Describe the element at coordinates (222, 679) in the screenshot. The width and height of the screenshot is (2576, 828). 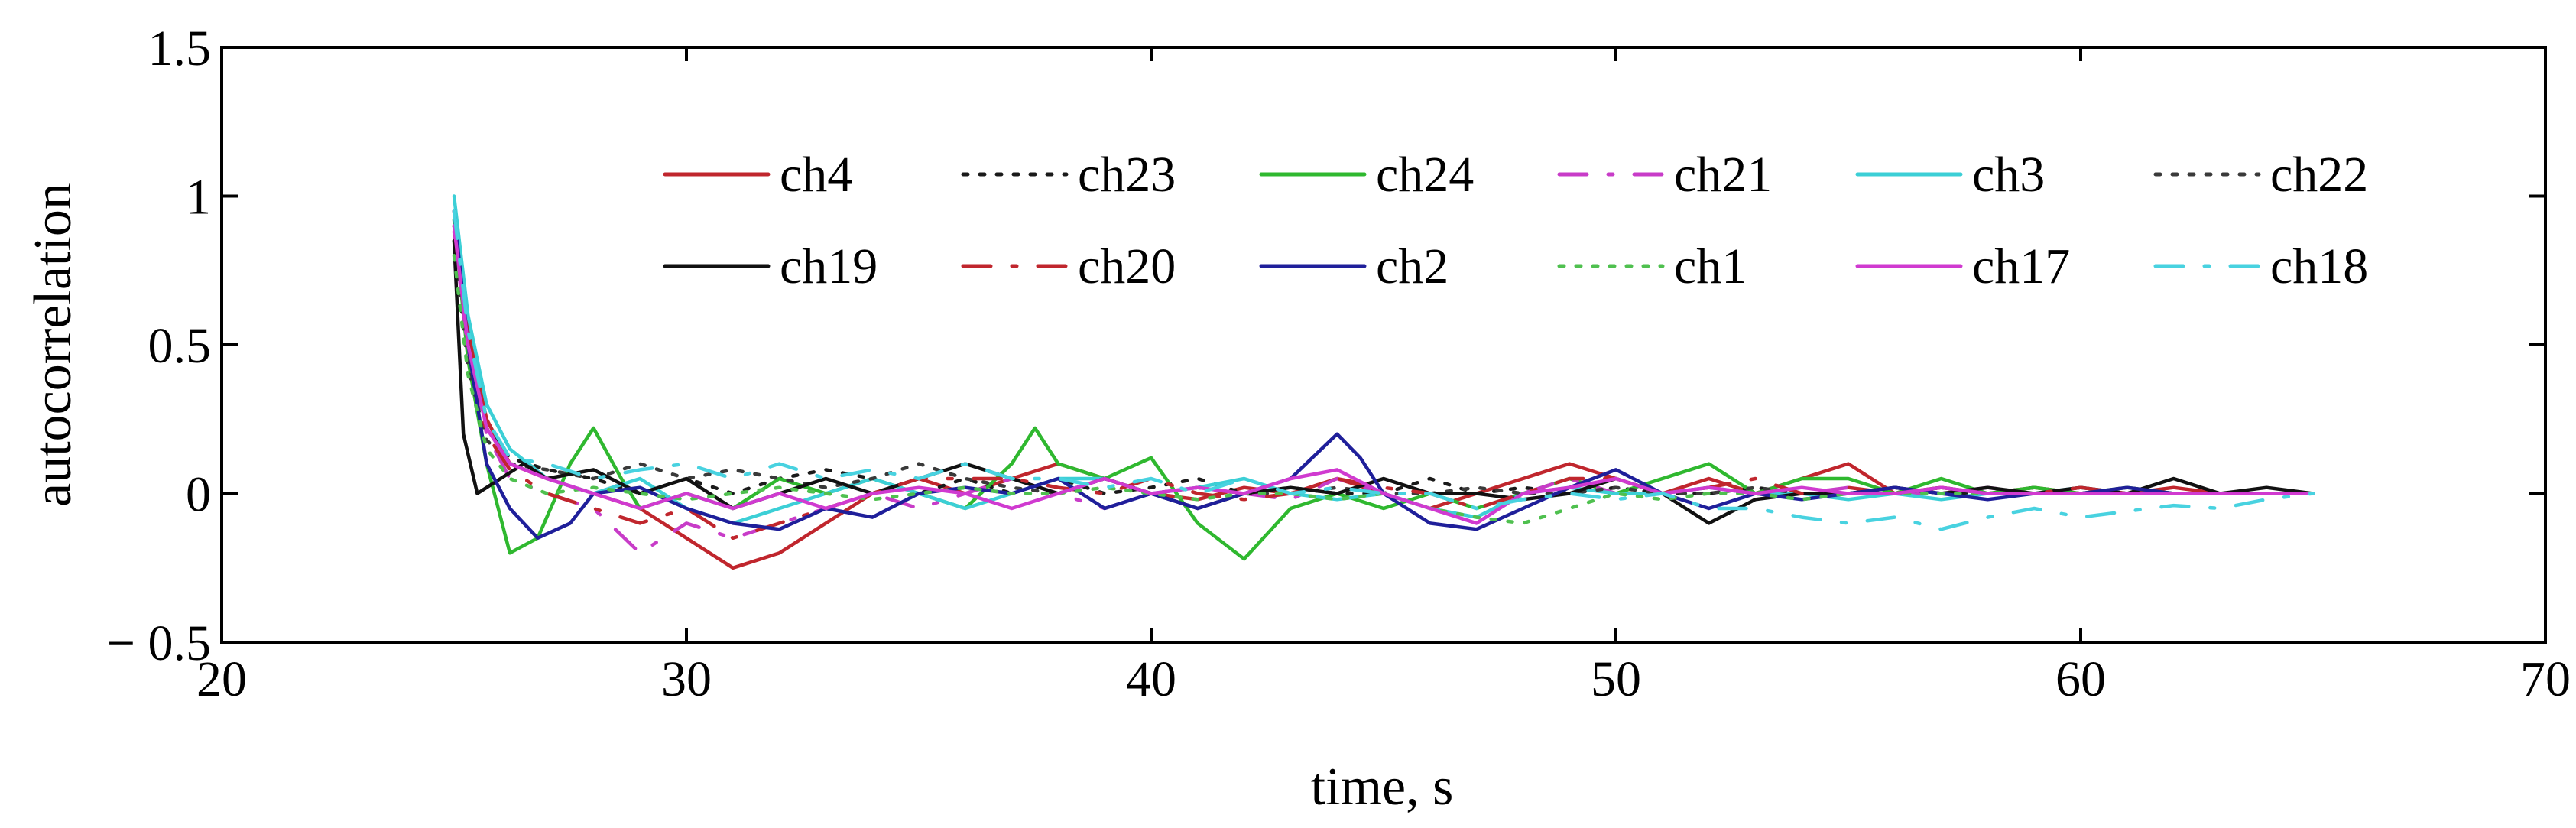
I see `x-tick-label: 20` at that location.